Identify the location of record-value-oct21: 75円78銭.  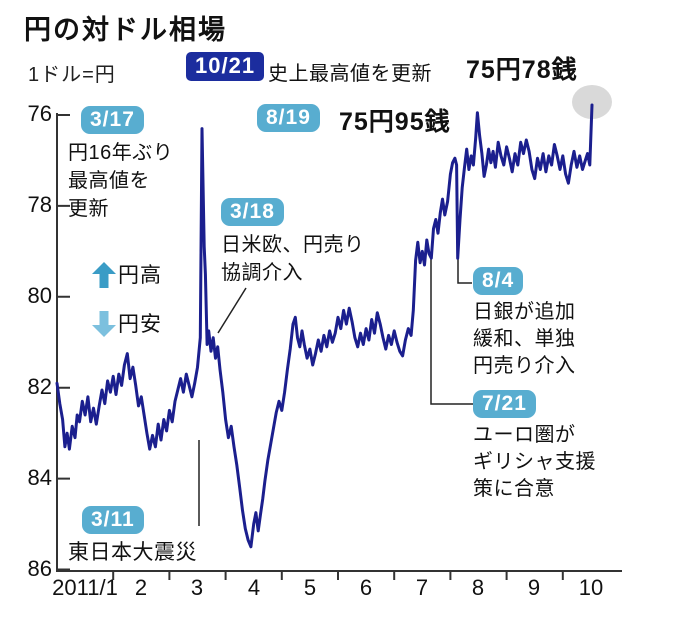
(522, 70).